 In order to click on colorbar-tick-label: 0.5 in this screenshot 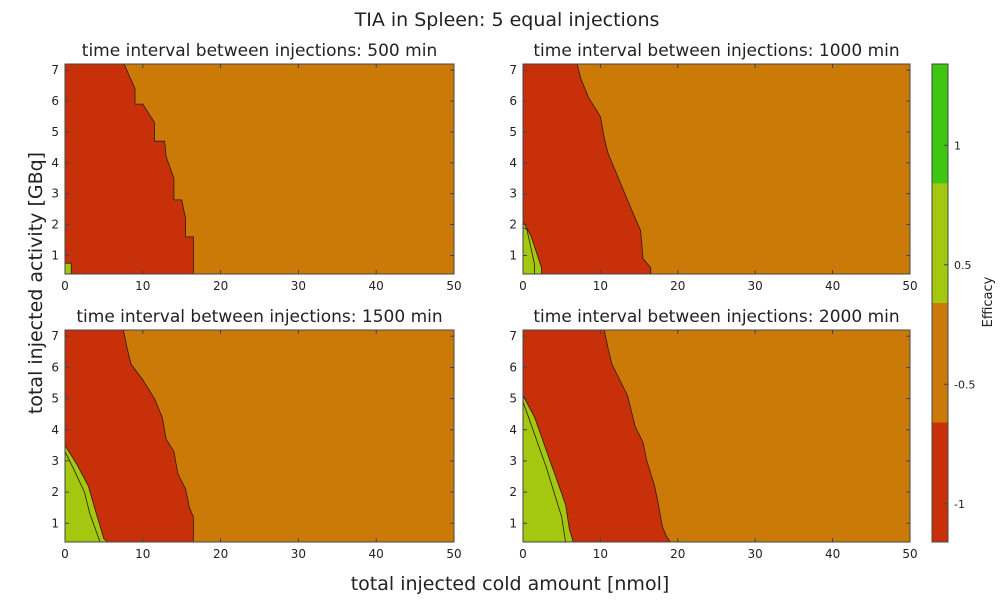, I will do `click(963, 265)`.